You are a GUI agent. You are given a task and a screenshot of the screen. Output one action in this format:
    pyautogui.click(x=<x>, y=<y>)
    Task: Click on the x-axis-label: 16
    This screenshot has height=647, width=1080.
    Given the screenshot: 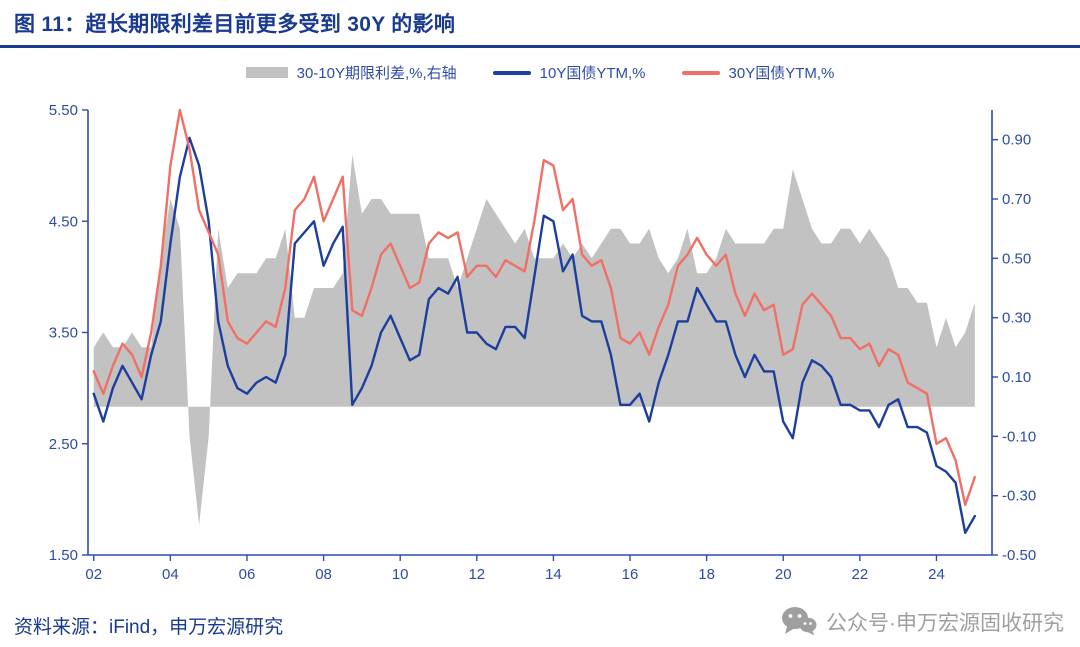 What is the action you would take?
    pyautogui.click(x=630, y=574)
    